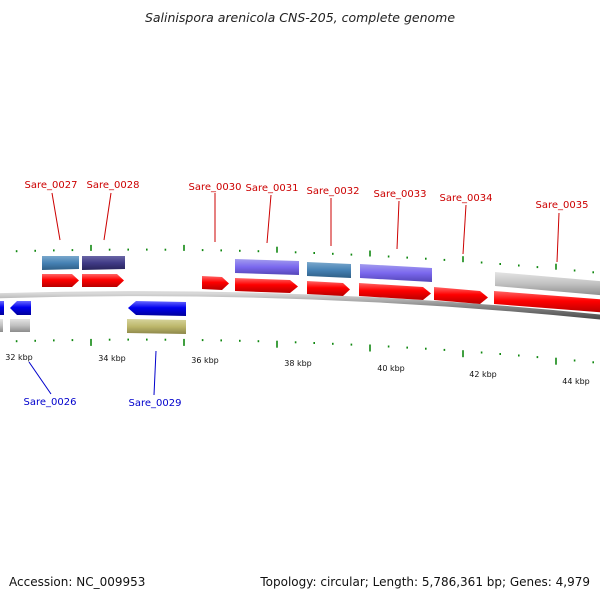  Describe the element at coordinates (93, 326) in the screenshot. I see `inner-feature-track` at that location.